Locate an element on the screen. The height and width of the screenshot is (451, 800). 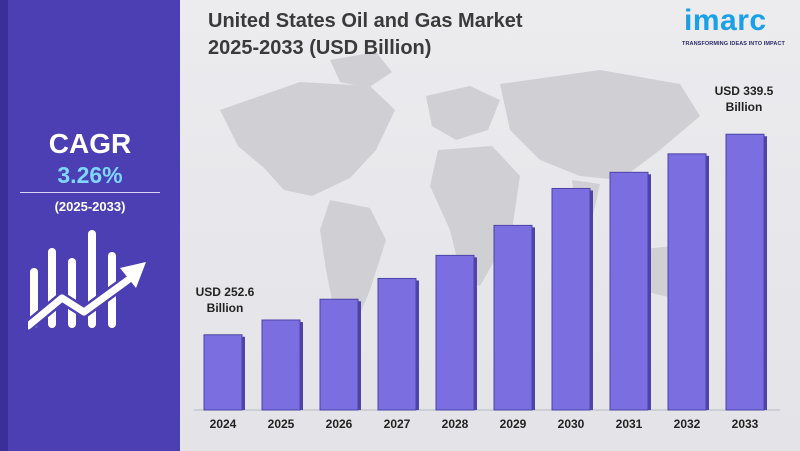
cagr-value: 3.26% is located at coordinates (90, 175).